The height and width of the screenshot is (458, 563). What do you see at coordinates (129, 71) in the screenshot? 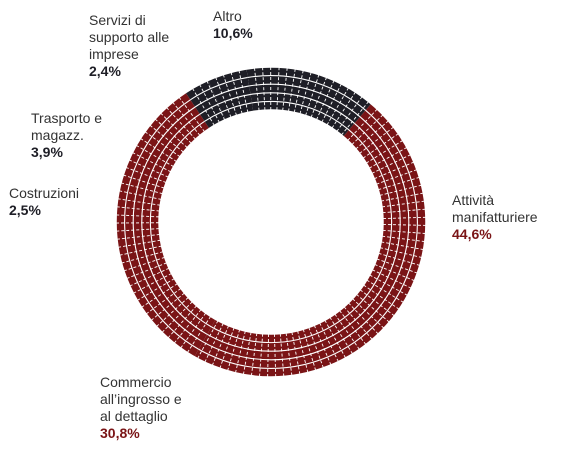
I see `label-servizi-value: 2,4%` at bounding box center [129, 71].